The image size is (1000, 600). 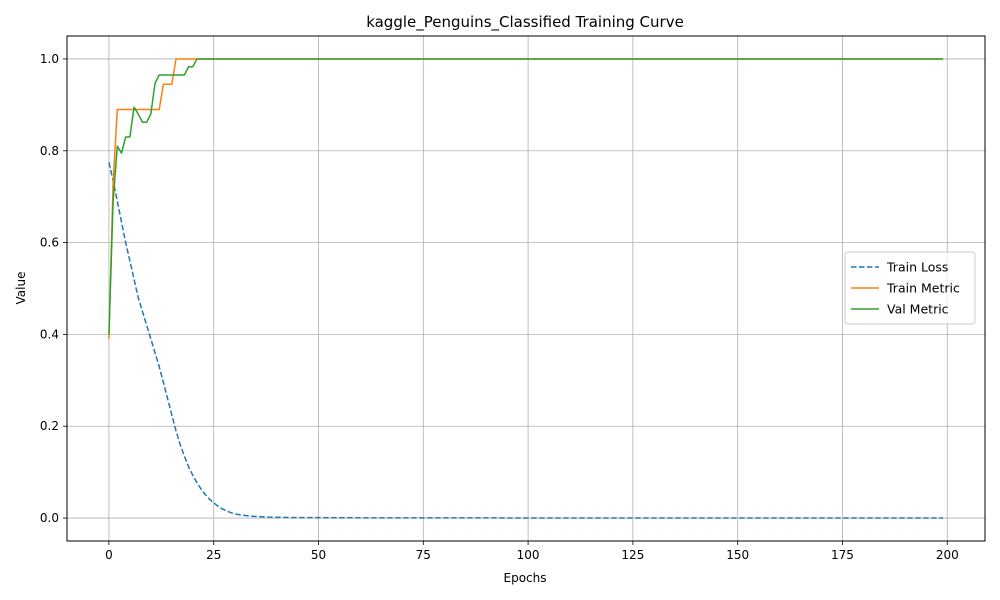 I want to click on y-tick-label: 1.0, so click(x=49, y=59).